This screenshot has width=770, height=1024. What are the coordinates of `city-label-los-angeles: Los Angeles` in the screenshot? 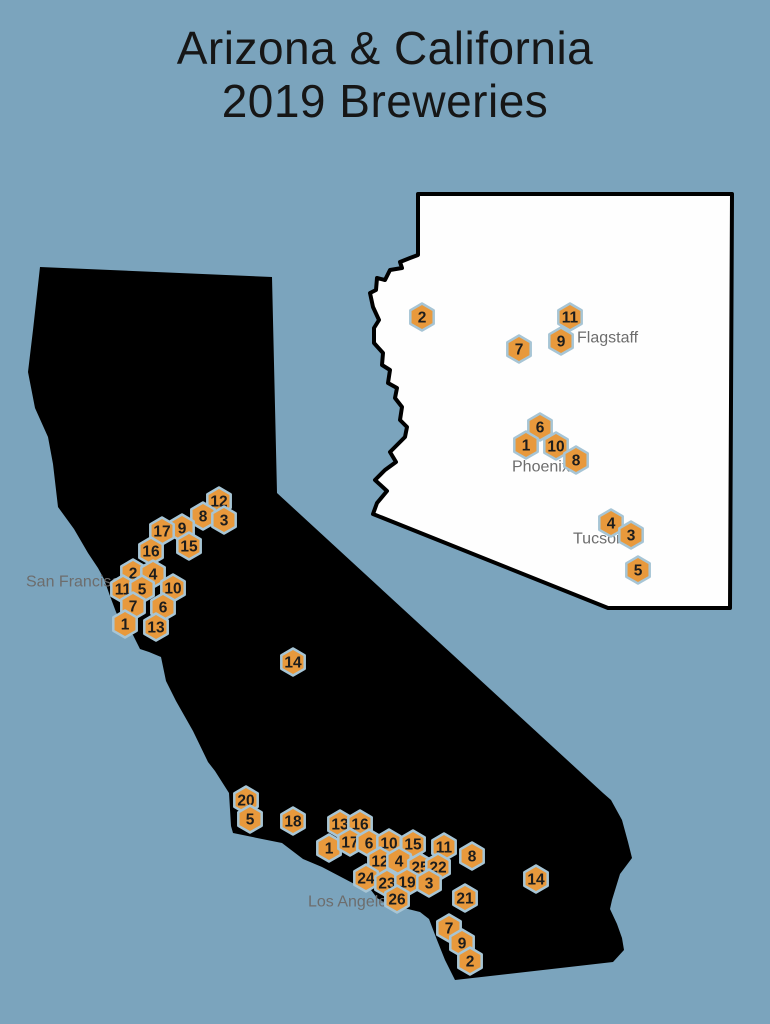 It's located at (351, 902).